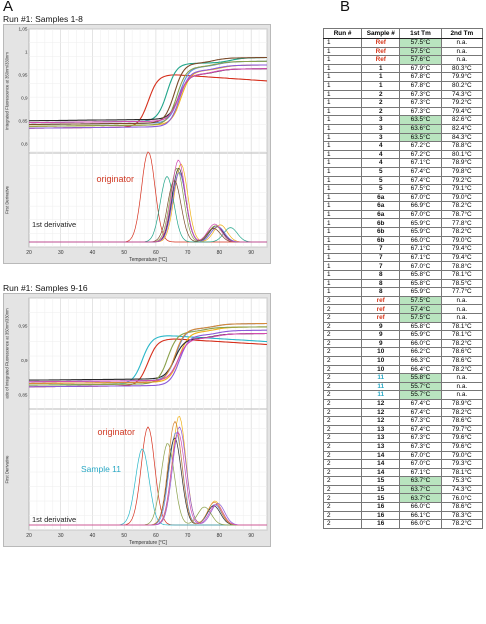 This screenshot has width=486, height=624. Describe the element at coordinates (7, 199) in the screenshot. I see `y-axis-label-bottom: First Derivative` at that location.